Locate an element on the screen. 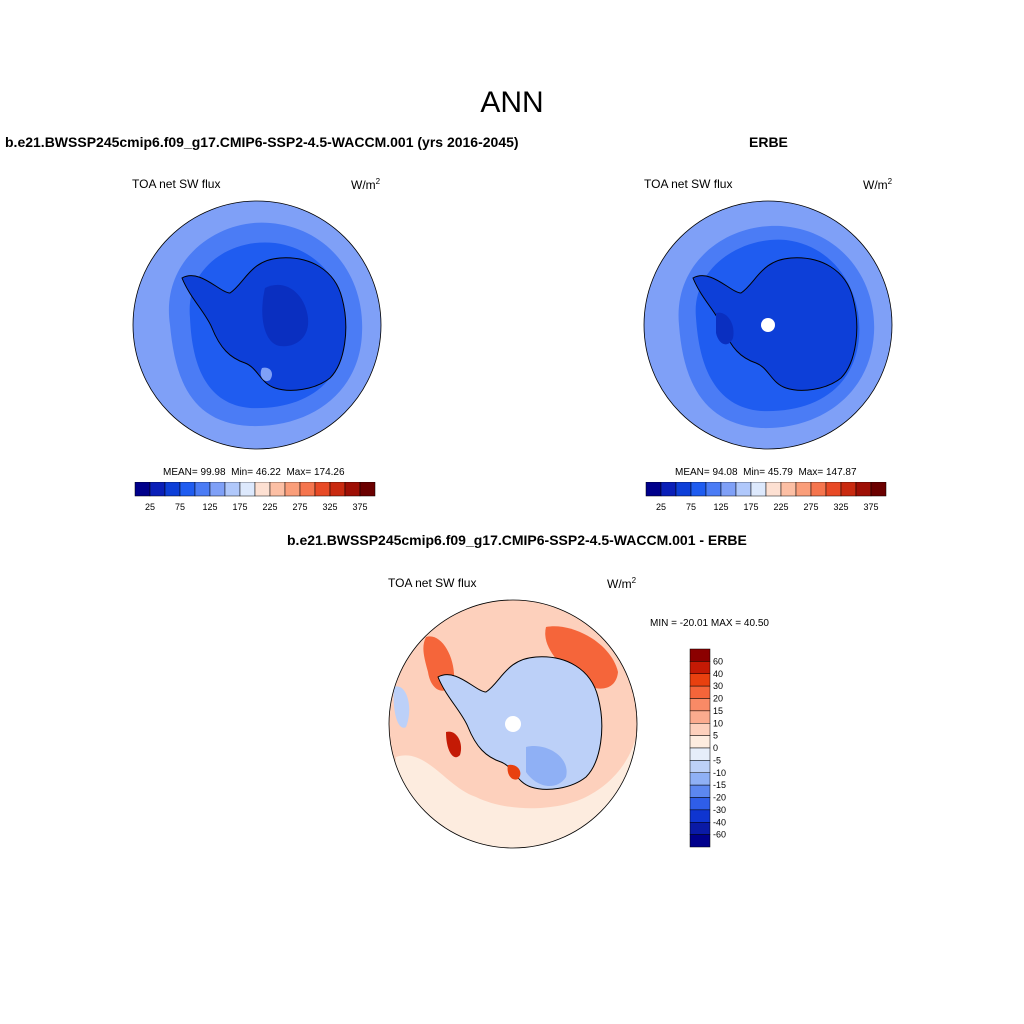 This screenshot has height=1024, width=1024. colorbar-tick-label: -5 is located at coordinates (717, 760).